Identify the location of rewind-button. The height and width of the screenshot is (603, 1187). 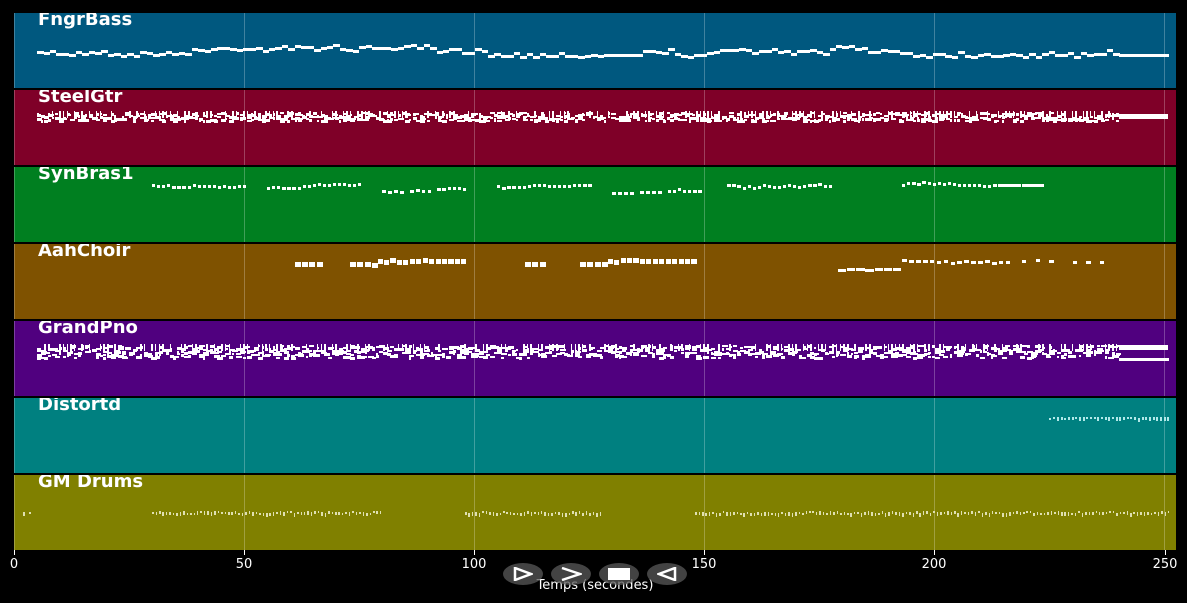
(667, 574).